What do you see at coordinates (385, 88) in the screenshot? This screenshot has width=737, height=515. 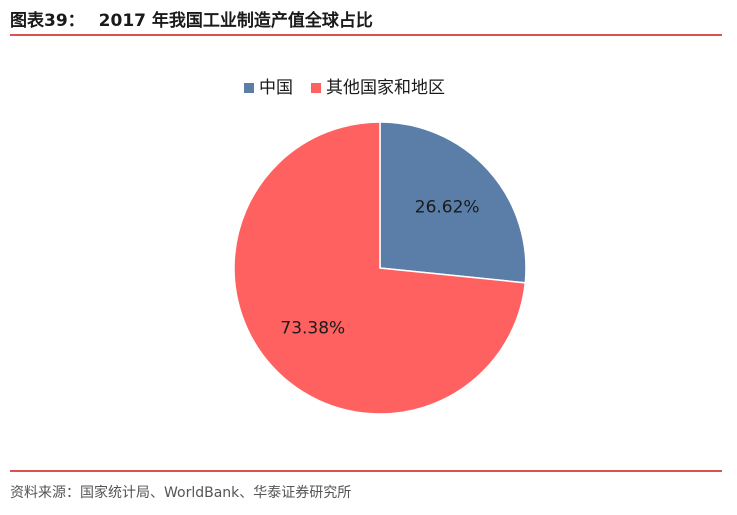 I see `legend-label: 其他国家和地区` at bounding box center [385, 88].